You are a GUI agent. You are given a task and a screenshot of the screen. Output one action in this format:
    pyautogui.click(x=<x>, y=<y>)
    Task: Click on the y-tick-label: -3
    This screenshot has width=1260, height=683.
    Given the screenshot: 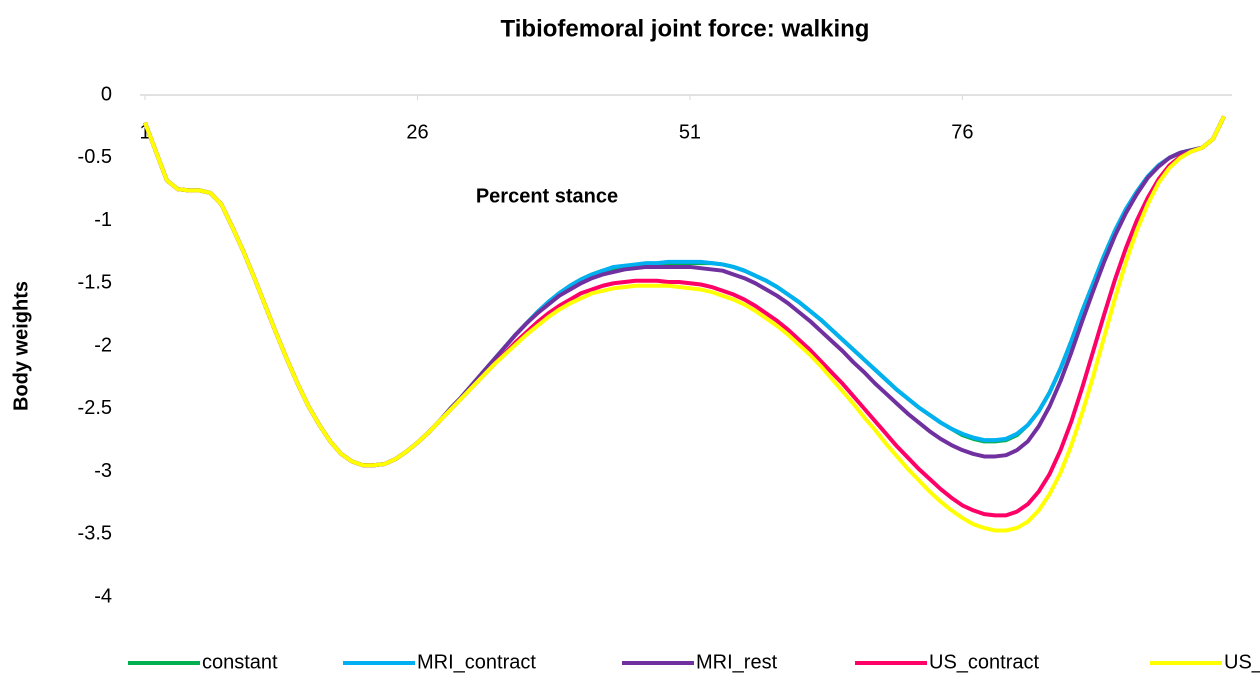 What is the action you would take?
    pyautogui.click(x=103, y=471)
    